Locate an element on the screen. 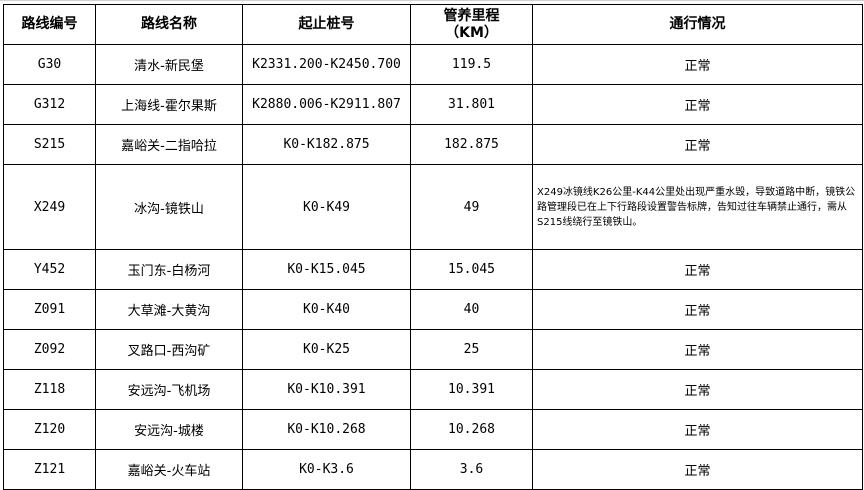 This screenshot has width=864, height=490. cell-stake: K0-K3.6 is located at coordinates (326, 469).